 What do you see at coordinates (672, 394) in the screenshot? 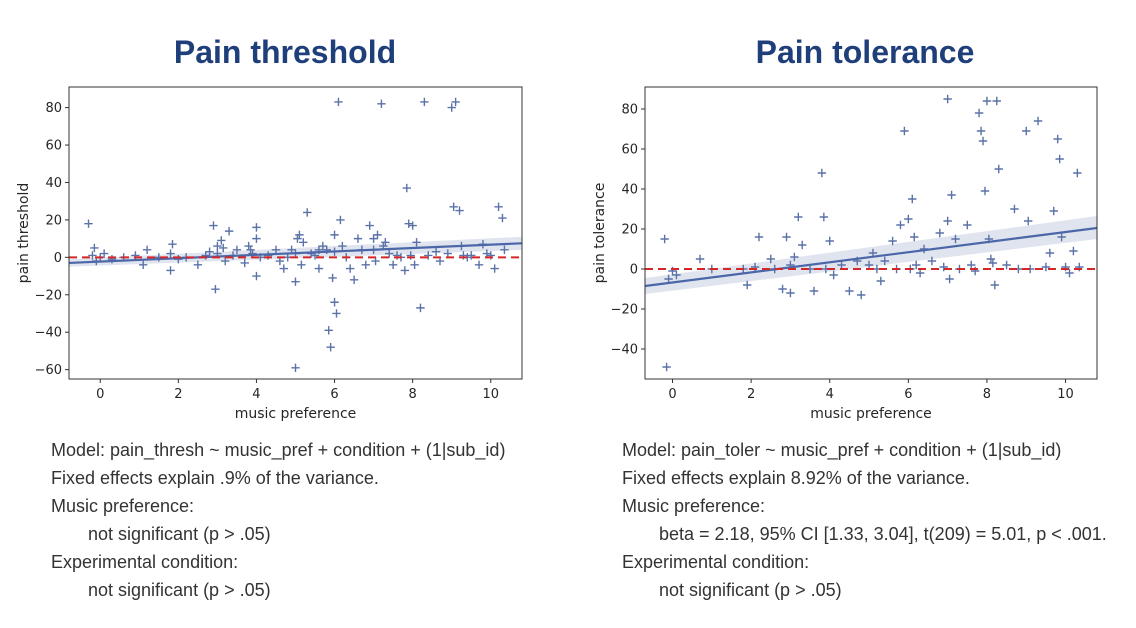
I see `tolerance-x-tick-label: 0` at bounding box center [672, 394].